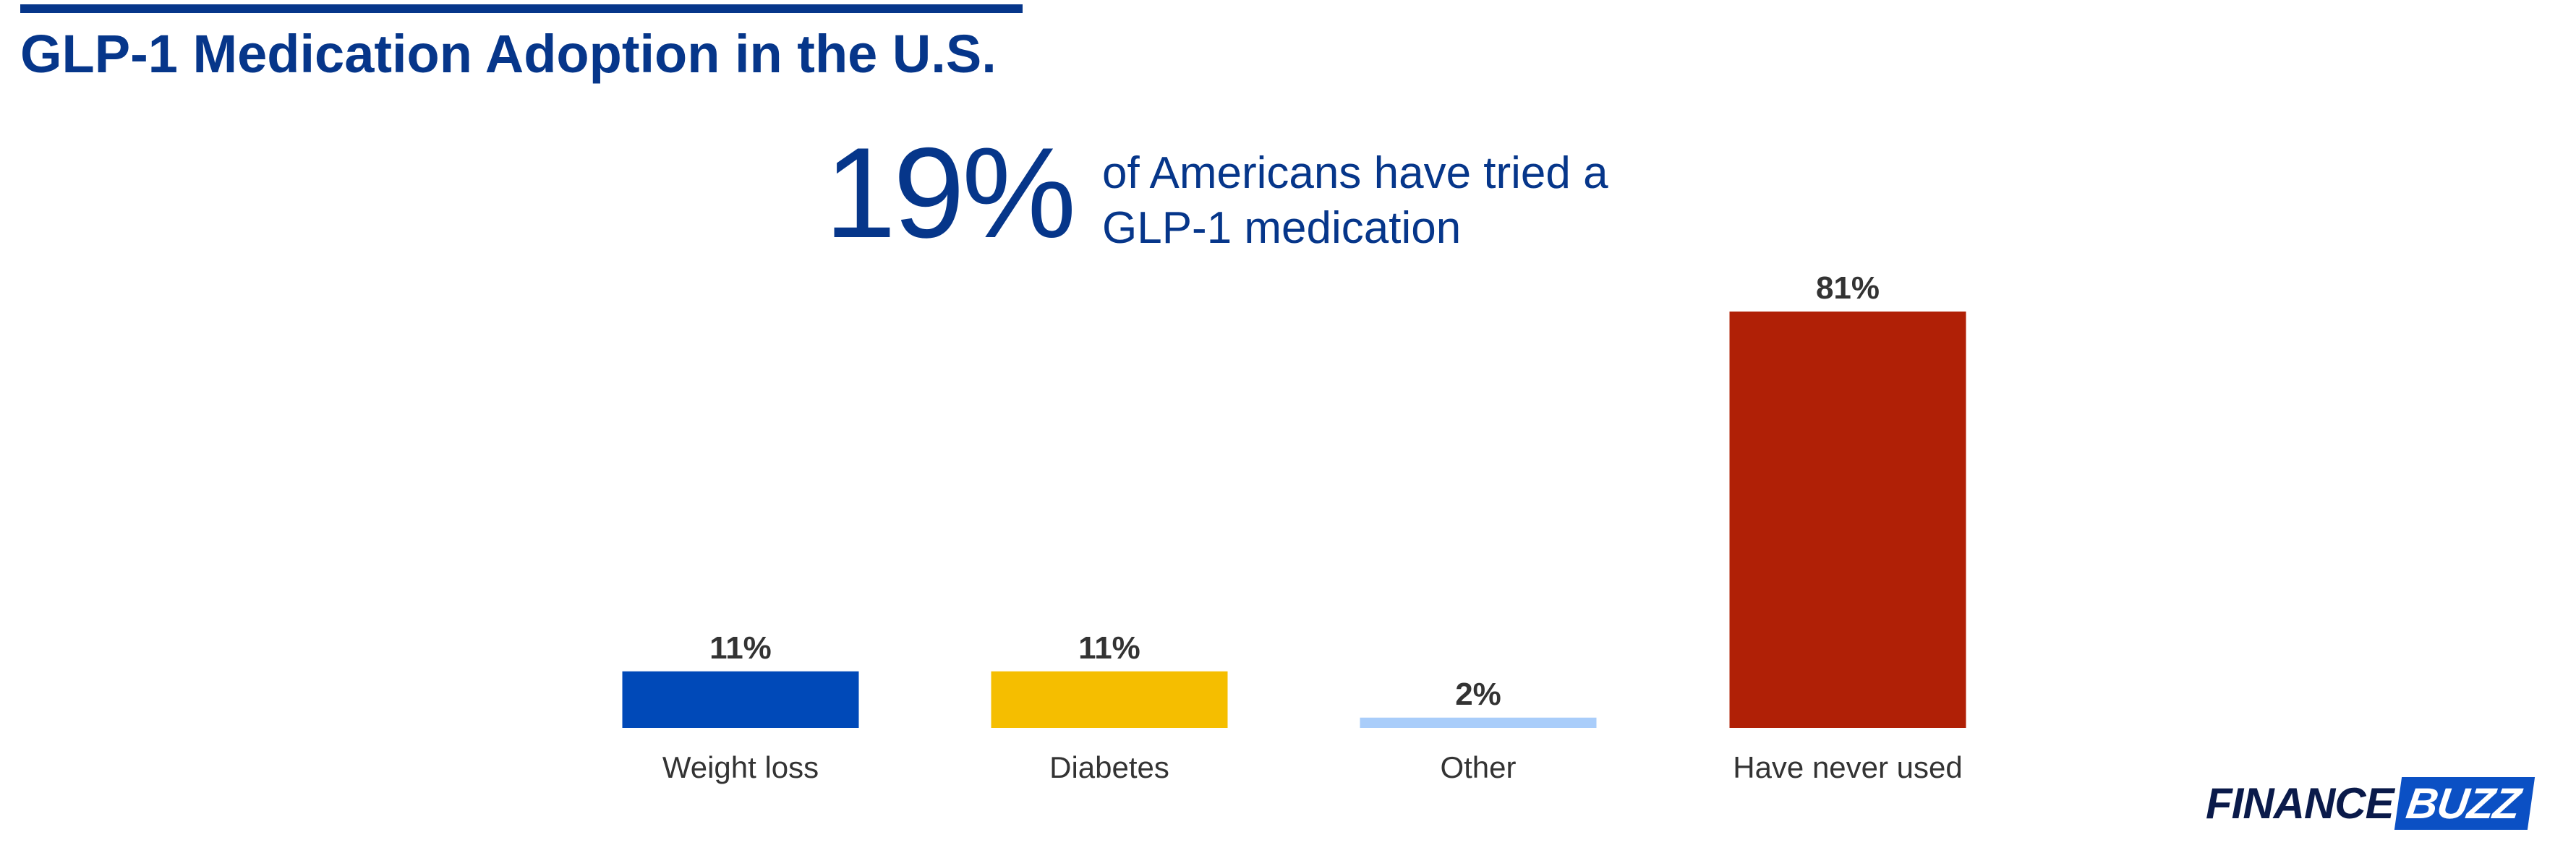 The width and height of the screenshot is (2576, 858). I want to click on x-tick-label: Diabetes, so click(1109, 767).